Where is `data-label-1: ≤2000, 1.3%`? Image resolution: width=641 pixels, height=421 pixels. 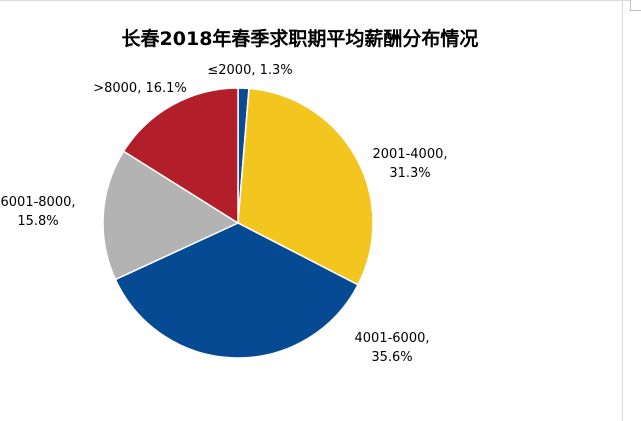
data-label-1: ≤2000, 1.3% is located at coordinates (249, 70).